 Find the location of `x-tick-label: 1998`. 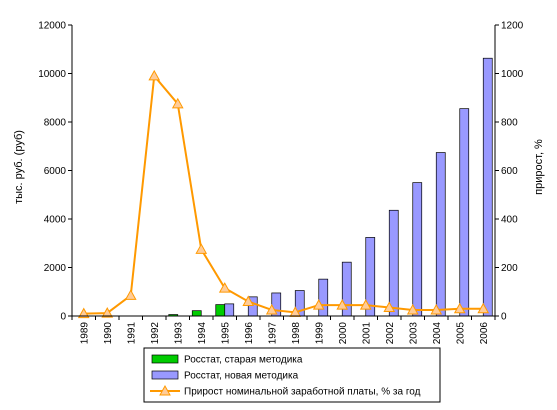

x-tick-label: 1998 is located at coordinates (296, 333).